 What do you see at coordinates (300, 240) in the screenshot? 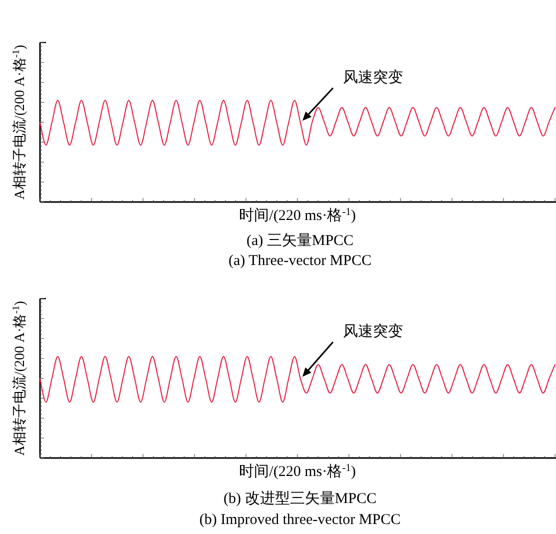
I see `text: (a) 三矢量MPCC` at bounding box center [300, 240].